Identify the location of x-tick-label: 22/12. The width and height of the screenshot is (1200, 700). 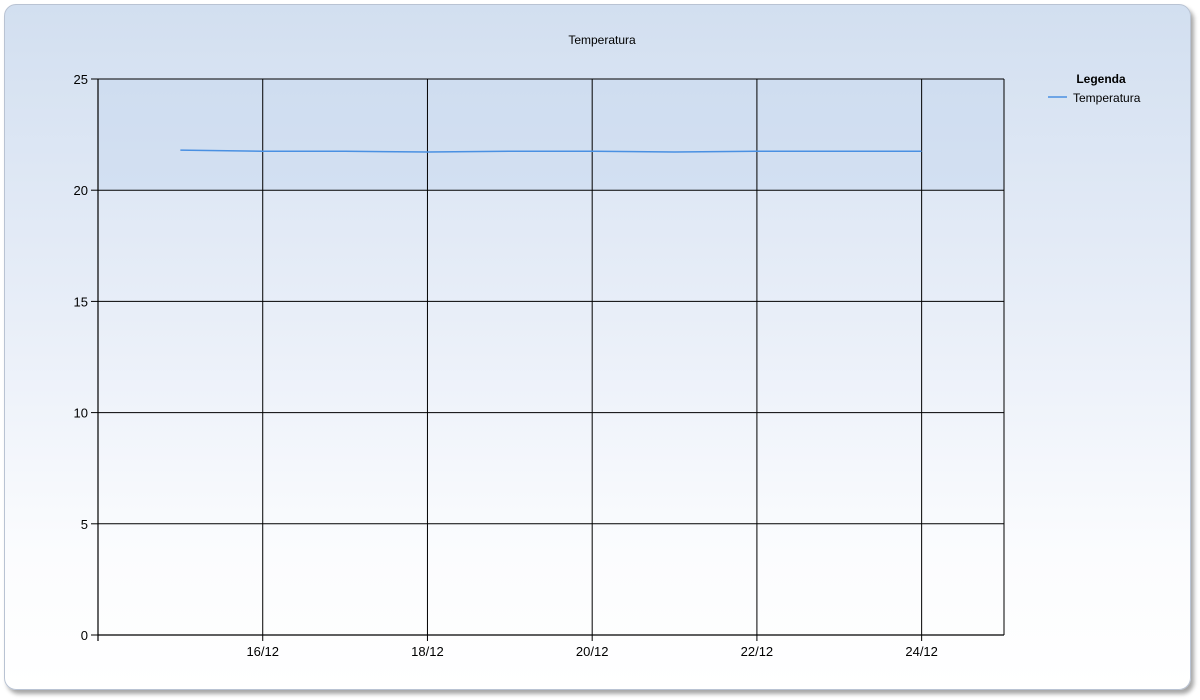
(757, 651).